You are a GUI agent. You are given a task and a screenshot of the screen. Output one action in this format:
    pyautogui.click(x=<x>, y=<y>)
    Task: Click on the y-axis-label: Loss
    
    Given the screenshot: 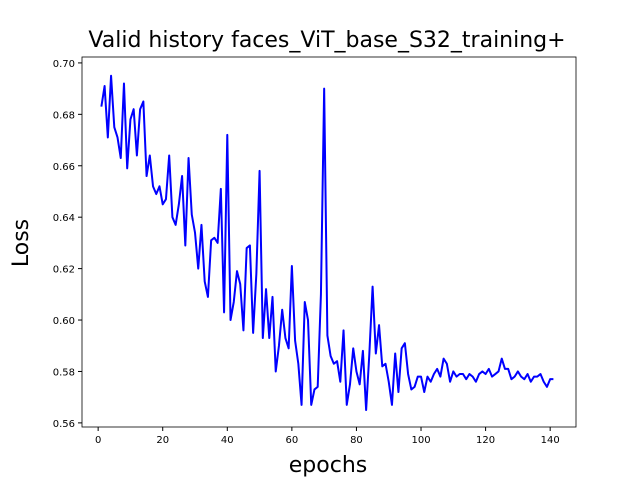 What is the action you would take?
    pyautogui.click(x=21, y=243)
    